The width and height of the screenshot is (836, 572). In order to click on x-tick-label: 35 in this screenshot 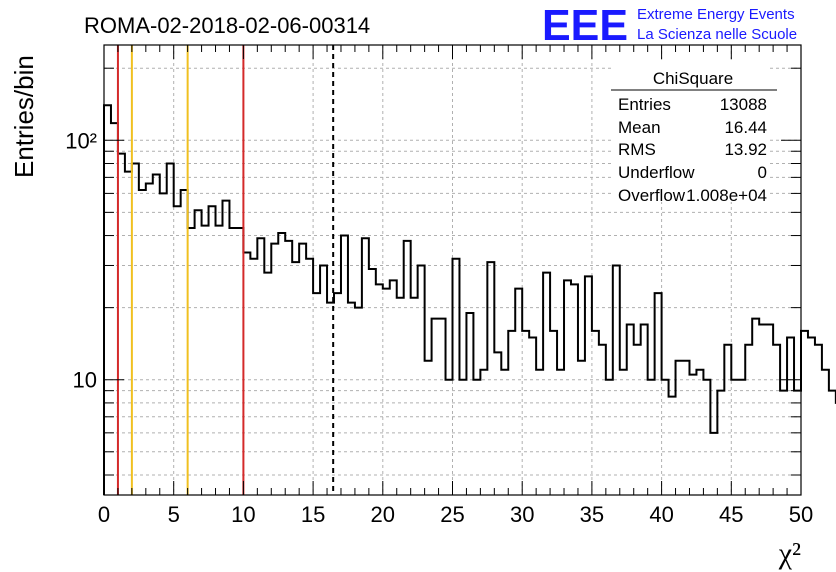, I will do `click(592, 514)`.